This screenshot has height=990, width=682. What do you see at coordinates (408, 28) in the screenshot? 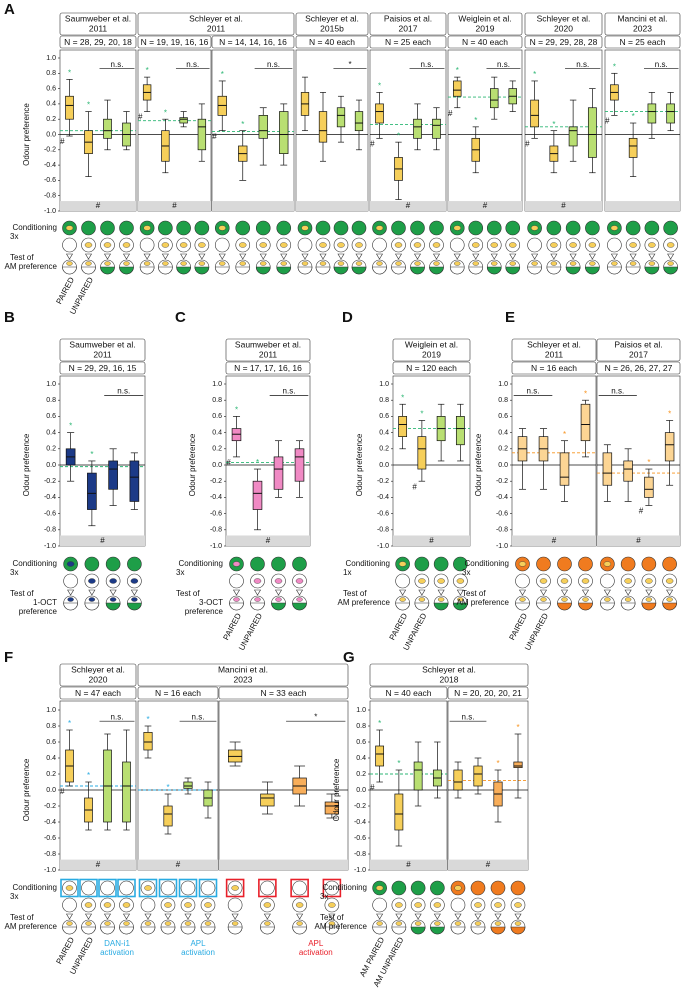
I see `group-title: 2017` at bounding box center [408, 28].